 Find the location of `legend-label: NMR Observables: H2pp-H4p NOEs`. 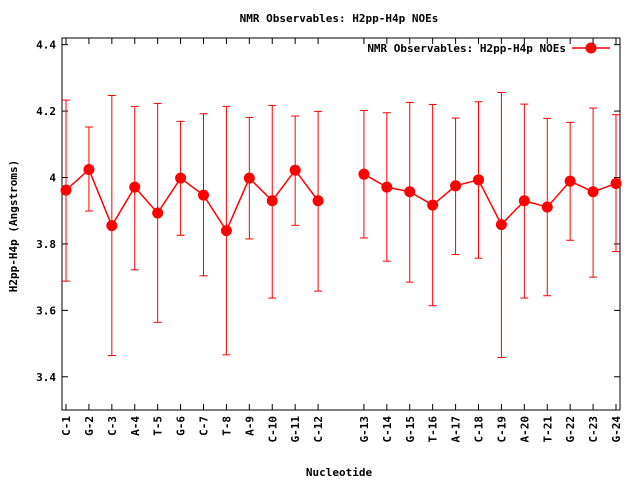

legend-label: NMR Observables: H2pp-H4p NOEs is located at coordinates (466, 48).